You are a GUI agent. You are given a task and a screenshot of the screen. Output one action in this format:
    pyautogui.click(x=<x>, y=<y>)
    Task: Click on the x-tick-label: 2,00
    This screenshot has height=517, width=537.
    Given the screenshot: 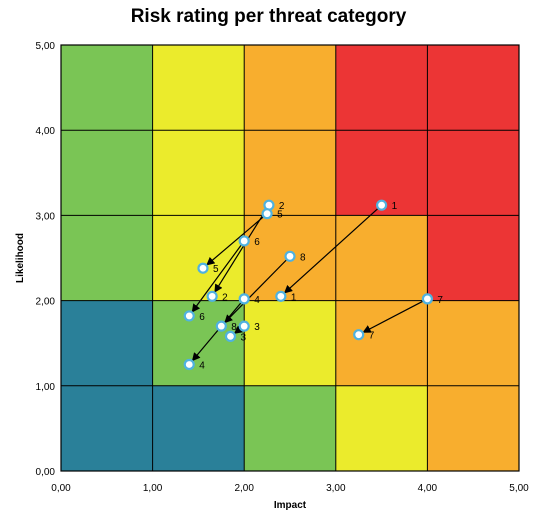 What is the action you would take?
    pyautogui.click(x=244, y=488)
    